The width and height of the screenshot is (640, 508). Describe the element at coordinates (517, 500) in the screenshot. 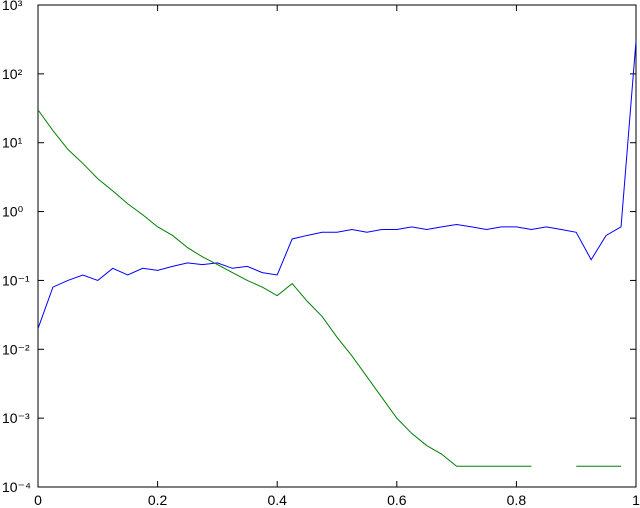

I see `x-tick-label: 0.8` at that location.